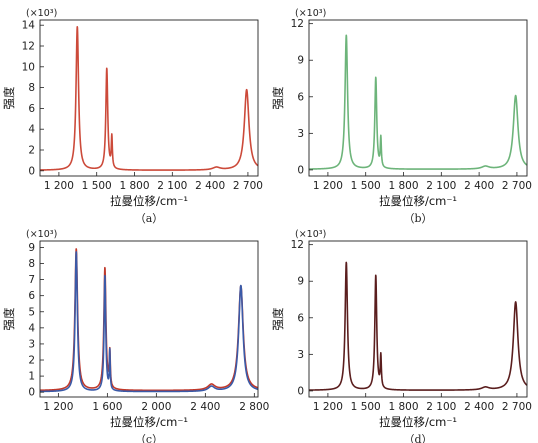 This screenshot has height=443, width=538. Describe the element at coordinates (149, 218) in the screenshot. I see `panel-label: （a）` at that location.